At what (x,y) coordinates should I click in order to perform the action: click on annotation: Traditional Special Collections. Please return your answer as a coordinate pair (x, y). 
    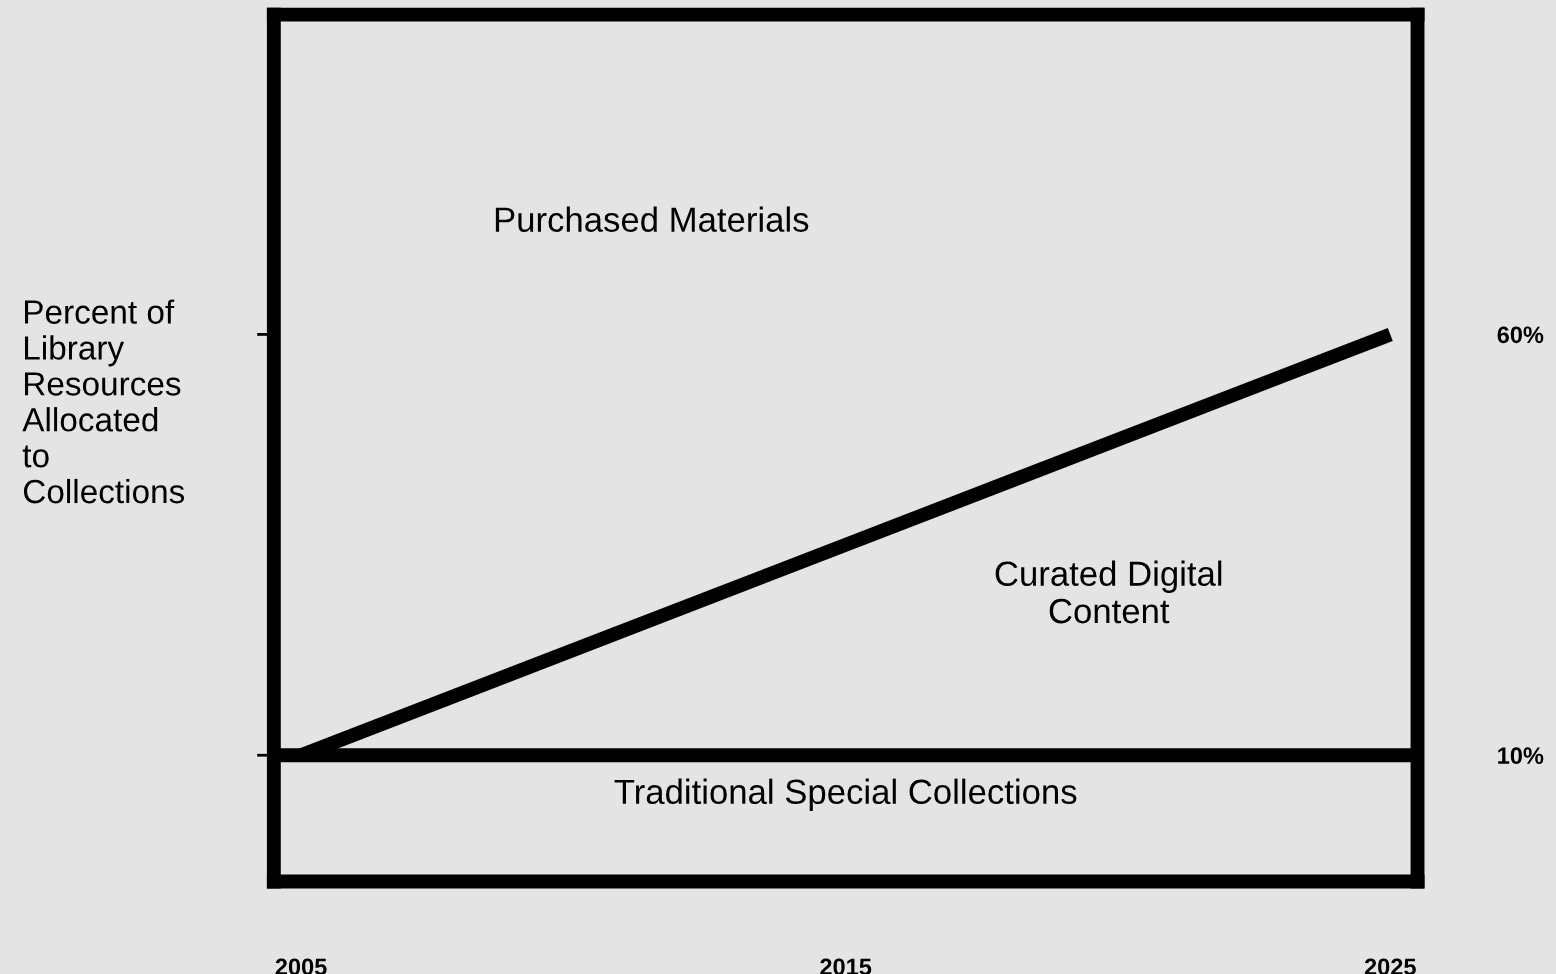
    Looking at the image, I should click on (845, 794).